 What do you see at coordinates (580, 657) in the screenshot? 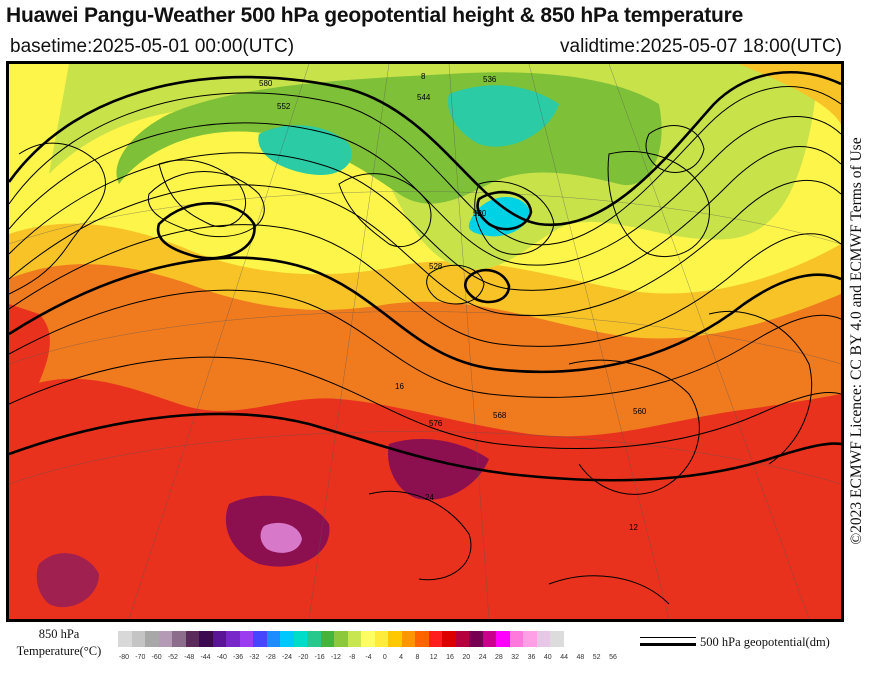
I see `colorbar-tick-label: 48` at bounding box center [580, 657].